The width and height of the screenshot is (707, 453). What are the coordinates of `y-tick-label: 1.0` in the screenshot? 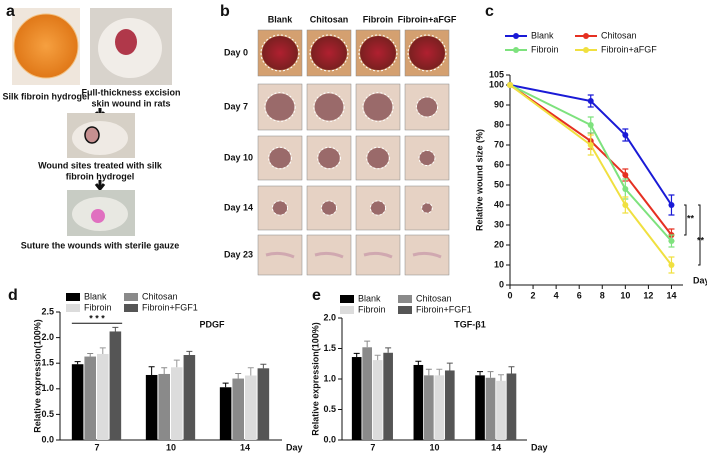 It's located at (47, 388).